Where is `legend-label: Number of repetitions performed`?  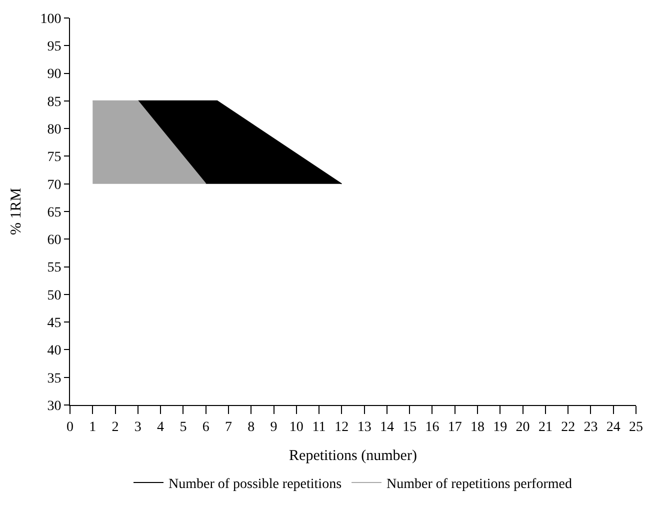 legend-label: Number of repetitions performed is located at coordinates (479, 484).